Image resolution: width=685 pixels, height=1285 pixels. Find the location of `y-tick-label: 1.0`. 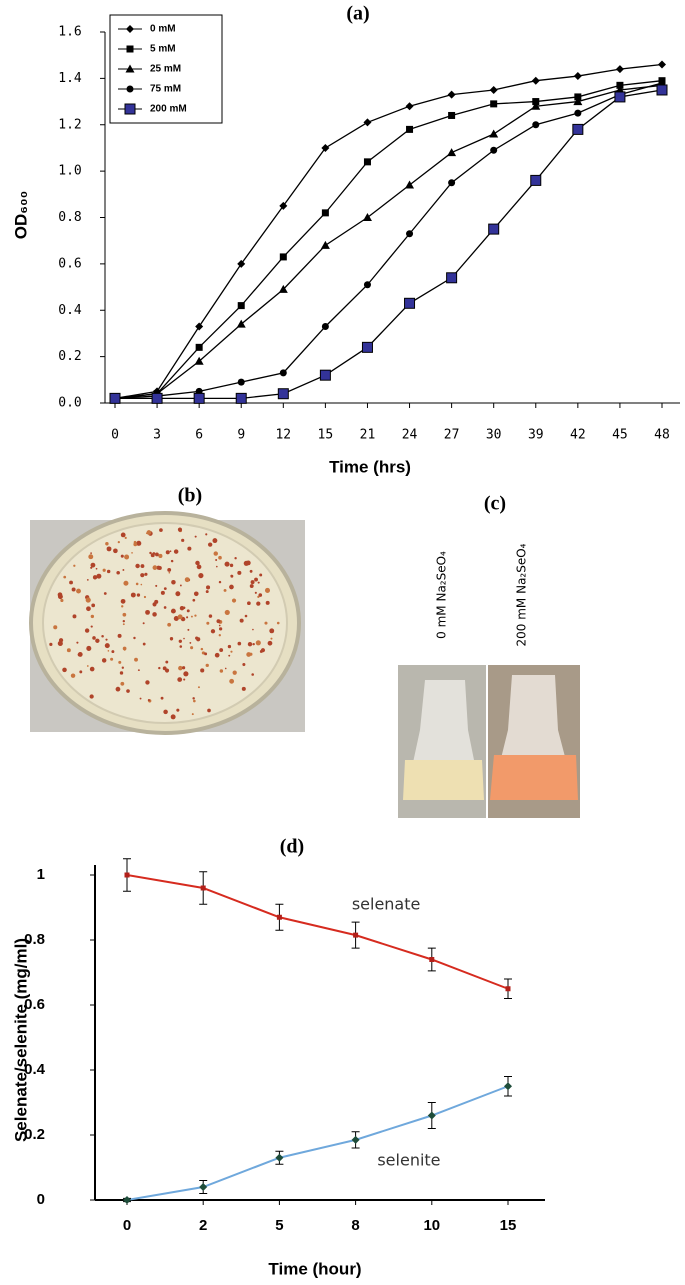

y-tick-label: 1.0 is located at coordinates (69, 171).